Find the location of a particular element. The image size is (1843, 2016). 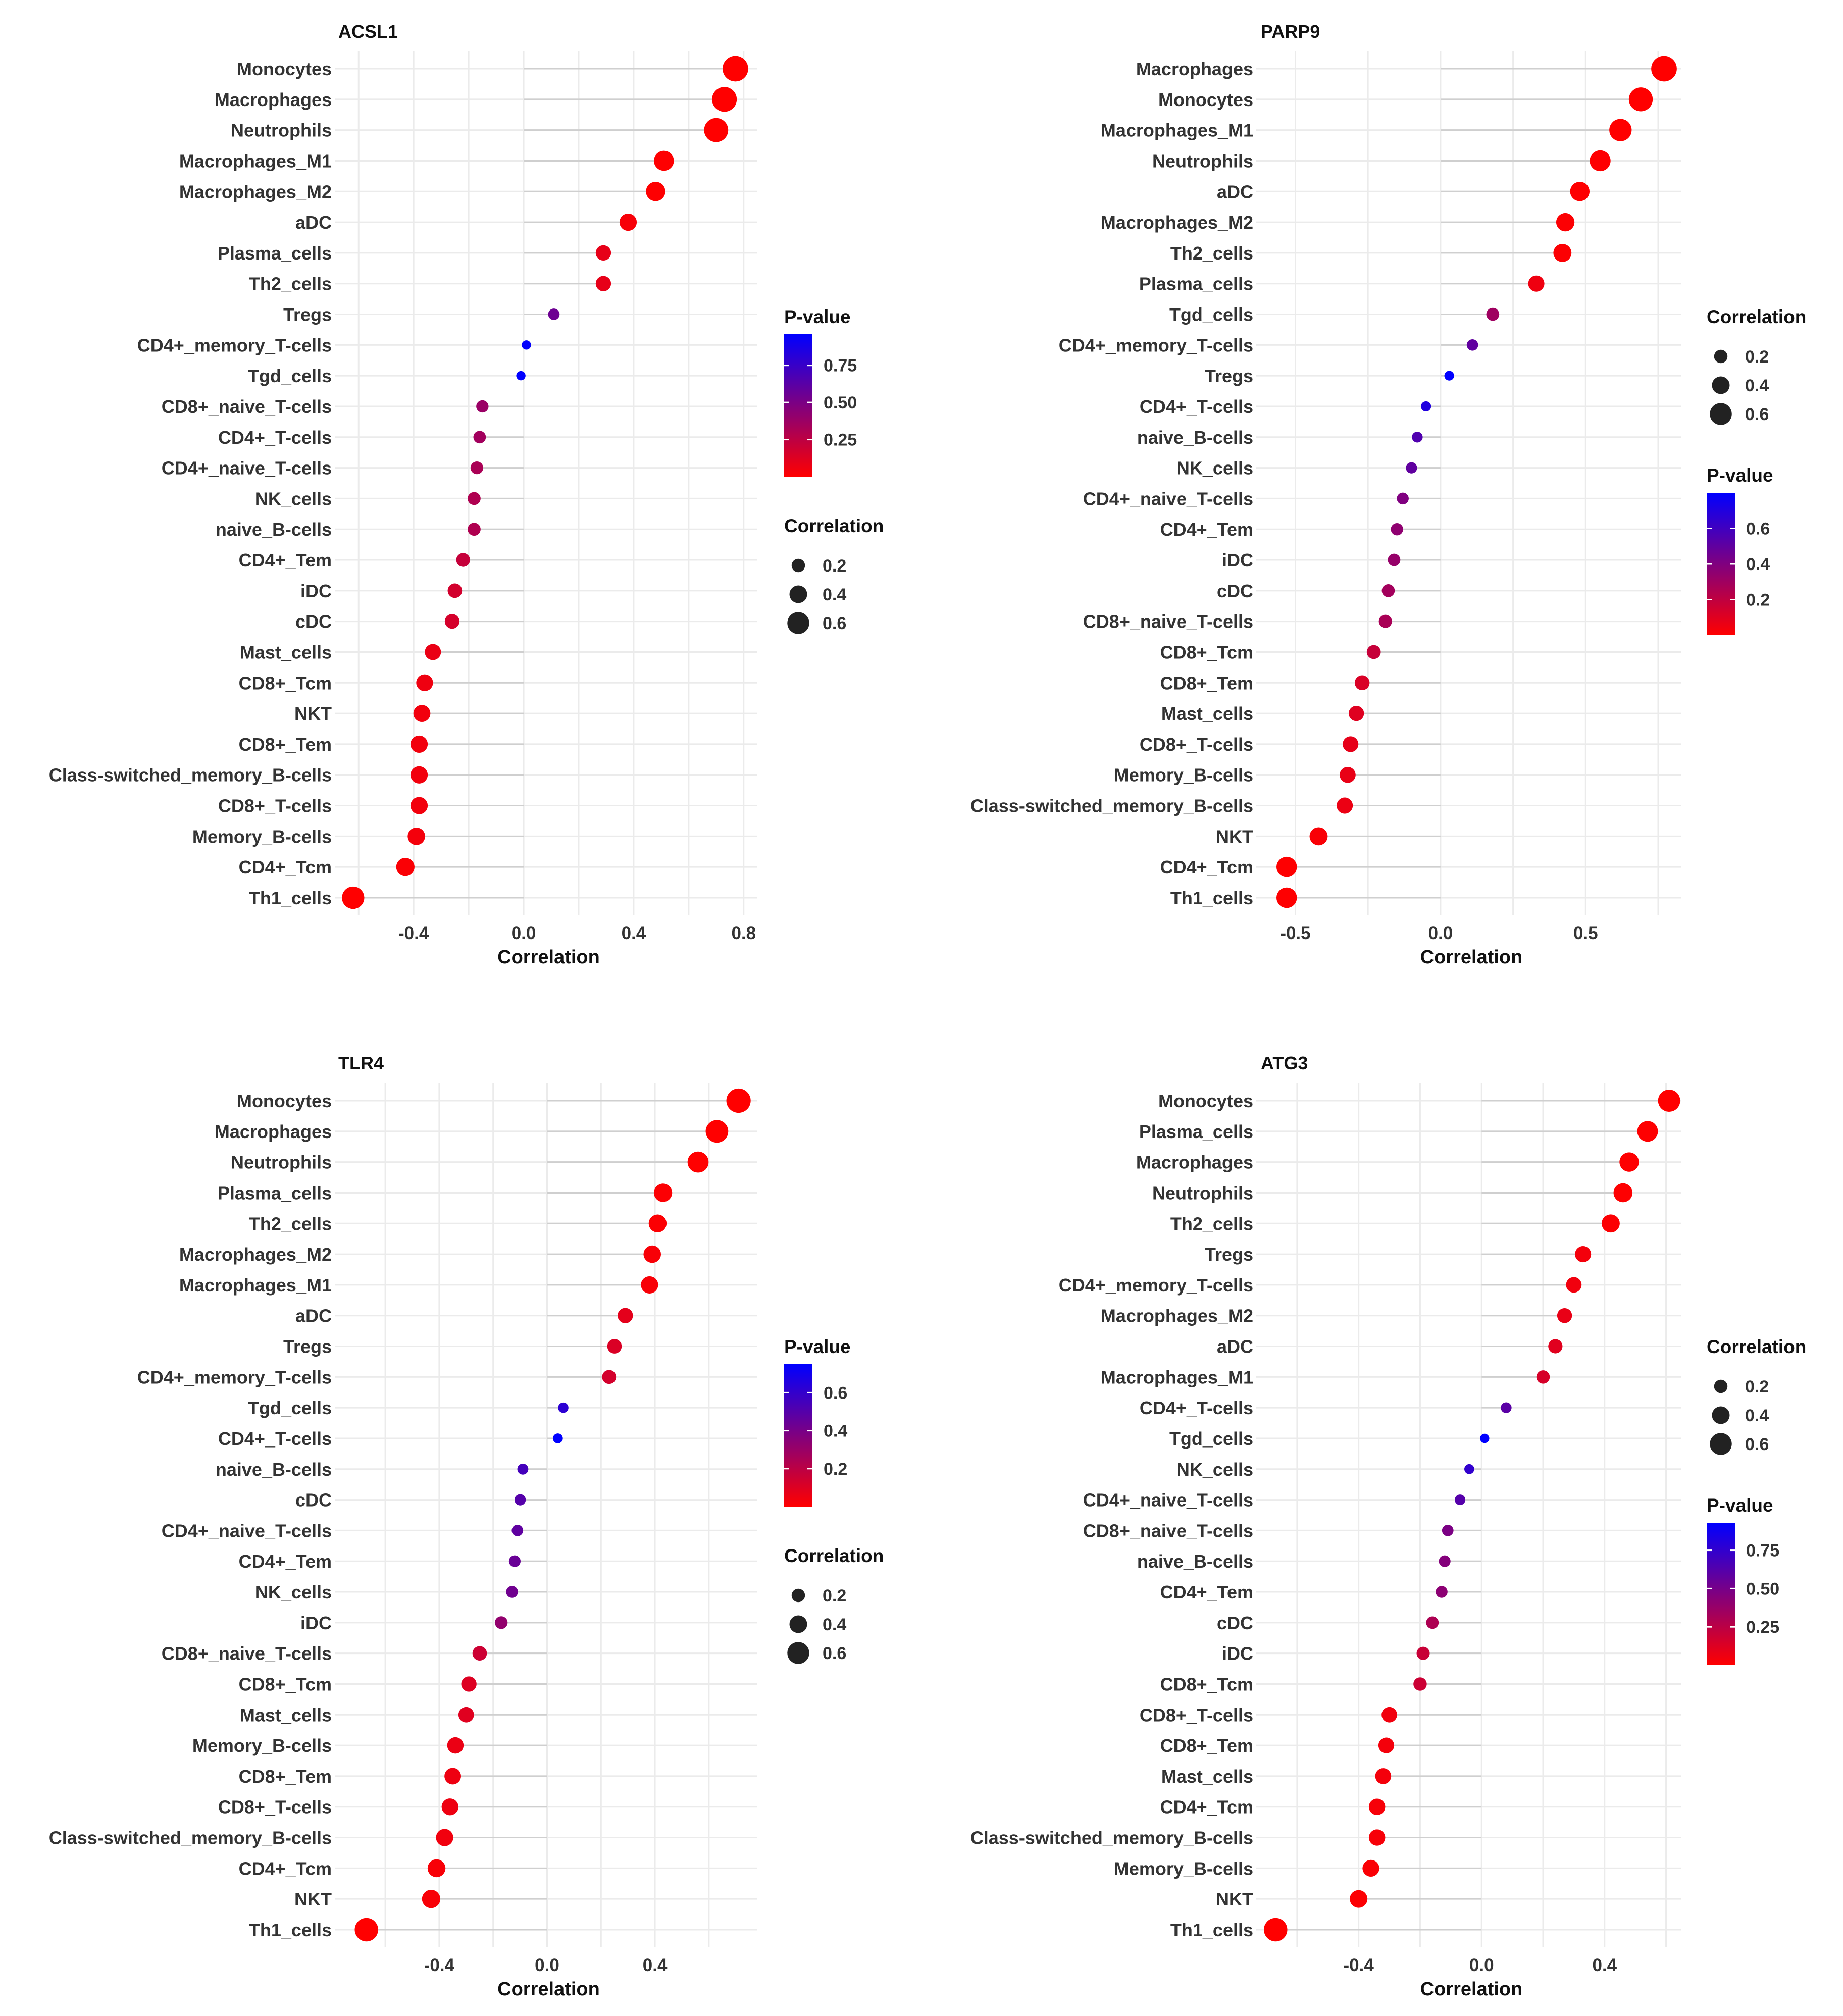

category-label: Tgd_cells is located at coordinates (1211, 314).